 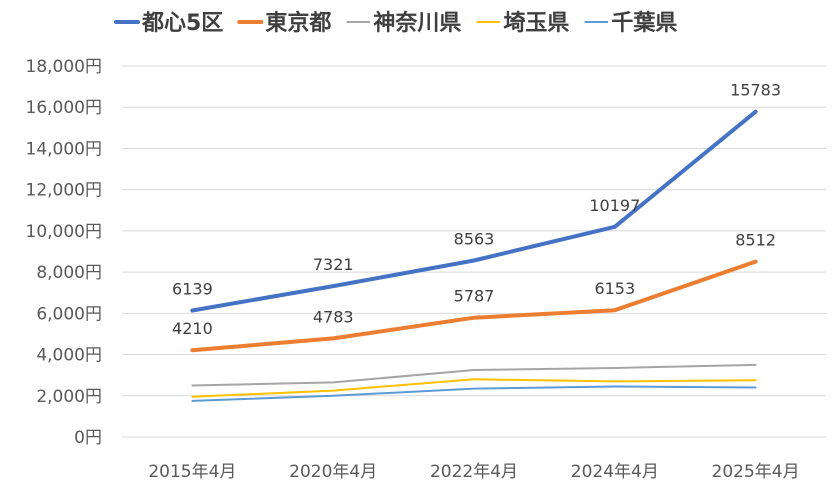 What do you see at coordinates (615, 472) in the screenshot?
I see `x-tick-label: 2024年4月` at bounding box center [615, 472].